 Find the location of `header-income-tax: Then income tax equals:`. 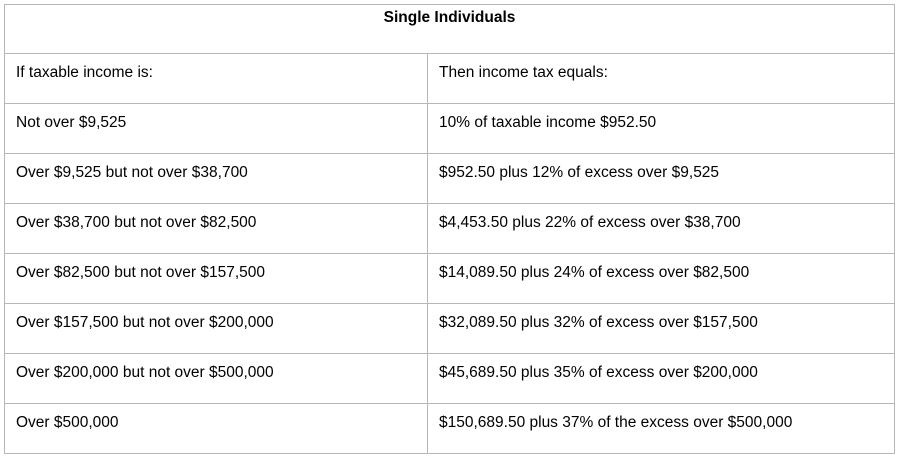

header-income-tax: Then income tax equals: is located at coordinates (661, 78).